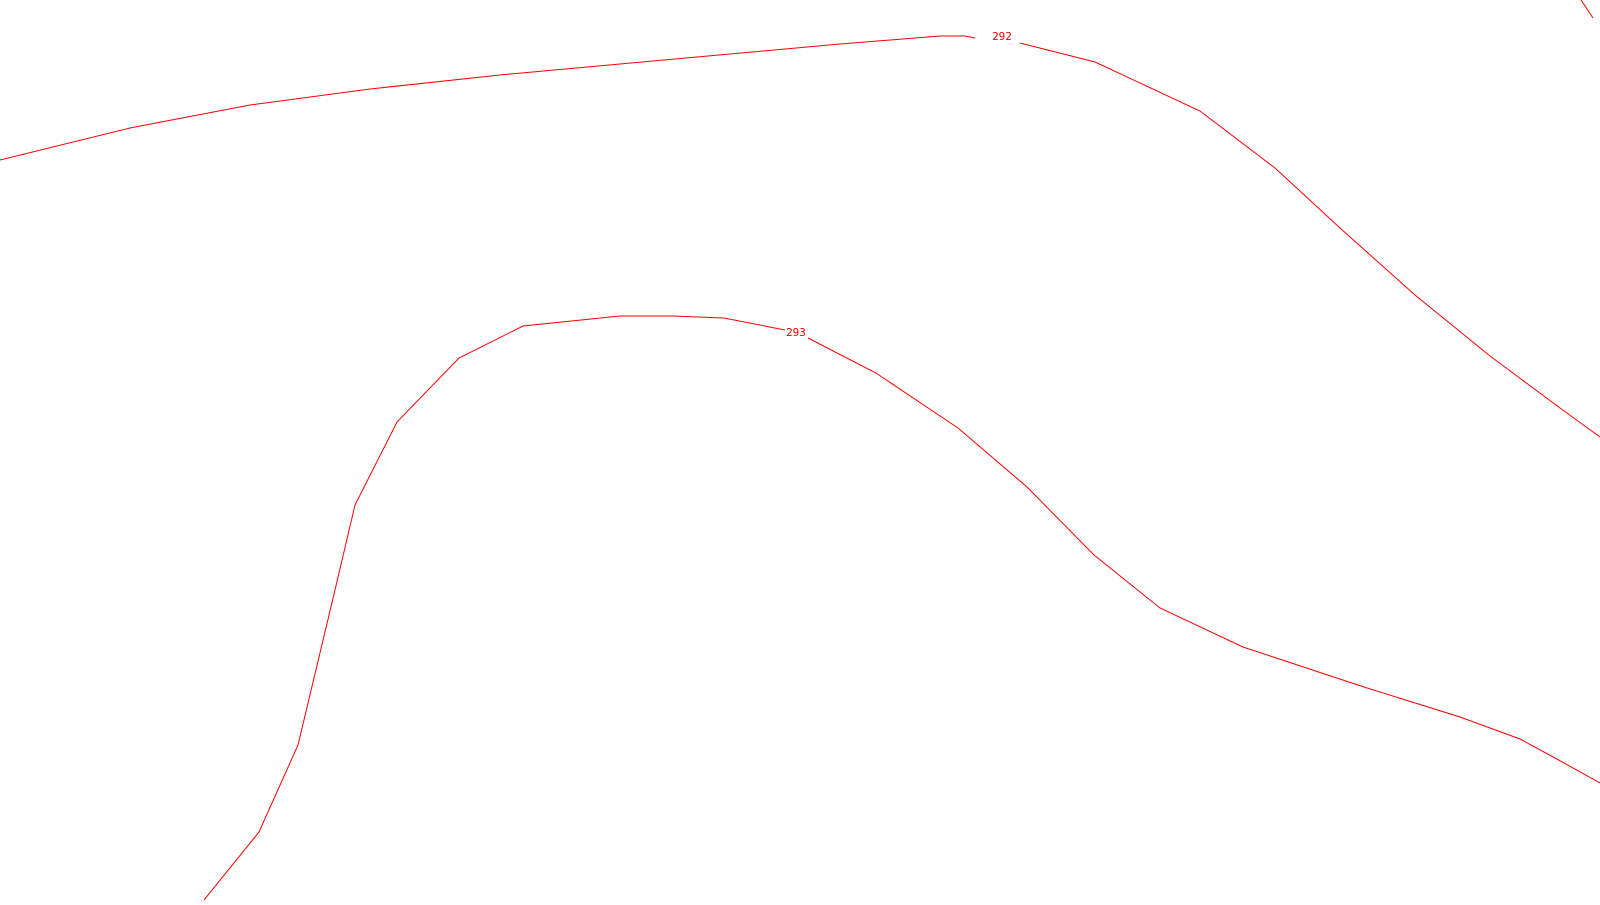 This screenshot has height=905, width=1600. What do you see at coordinates (1587, 9) in the screenshot?
I see `contour-line-corner` at bounding box center [1587, 9].